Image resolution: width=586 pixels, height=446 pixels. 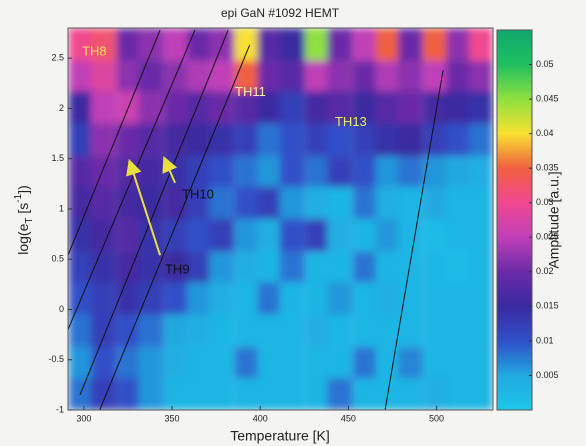 I want to click on y-tick-label: 0.5, so click(x=57, y=259).